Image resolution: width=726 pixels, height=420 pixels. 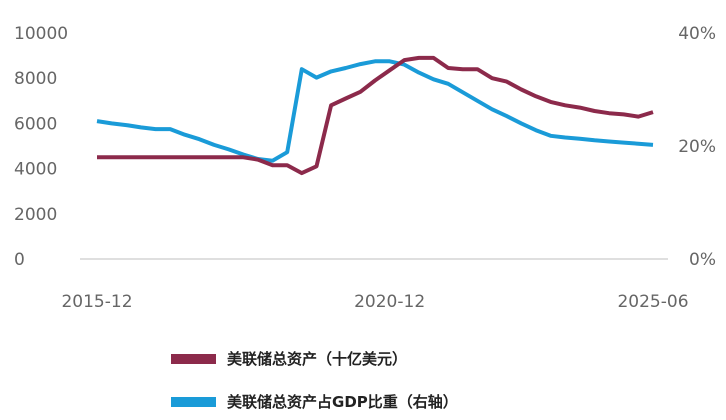 What do you see at coordinates (35, 124) in the screenshot?
I see `left-tick-label: 6000` at bounding box center [35, 124].